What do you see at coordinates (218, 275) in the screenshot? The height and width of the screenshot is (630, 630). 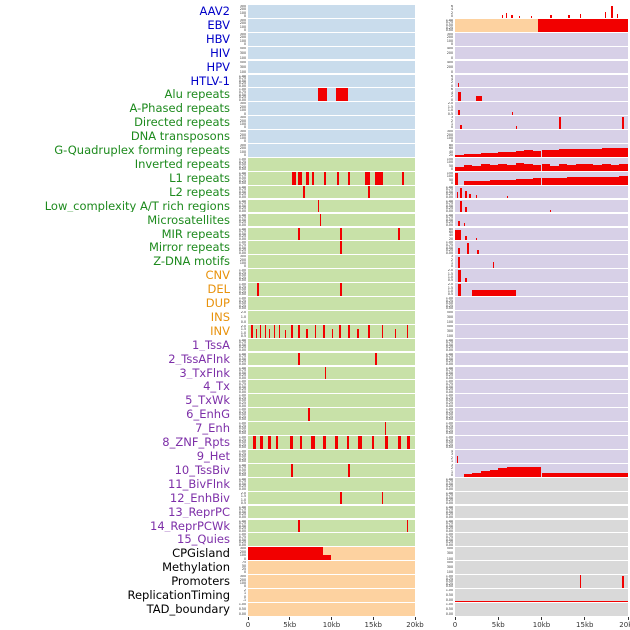 I see `track-label: CNV` at bounding box center [218, 275].